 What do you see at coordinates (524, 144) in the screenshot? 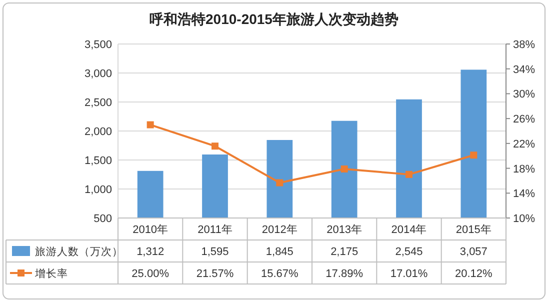
I see `y2-tick-label: 22%` at bounding box center [524, 144].